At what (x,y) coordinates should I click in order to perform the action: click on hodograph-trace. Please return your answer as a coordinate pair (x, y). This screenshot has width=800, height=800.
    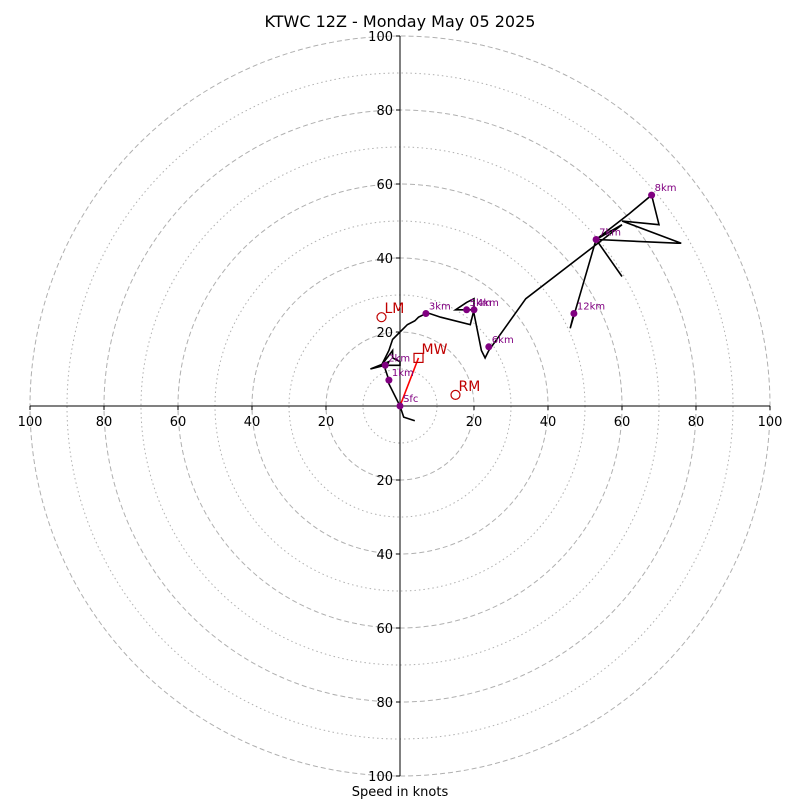
    Looking at the image, I should click on (526, 307).